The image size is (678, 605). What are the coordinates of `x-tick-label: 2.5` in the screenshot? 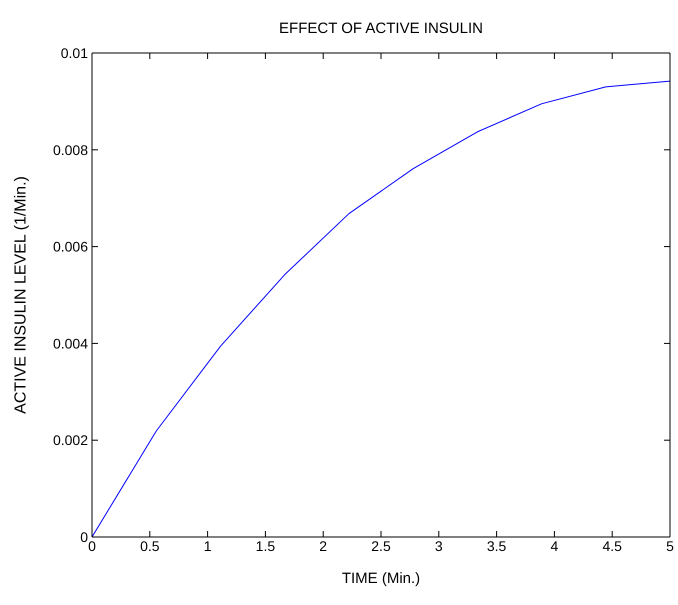 It's located at (381, 546).